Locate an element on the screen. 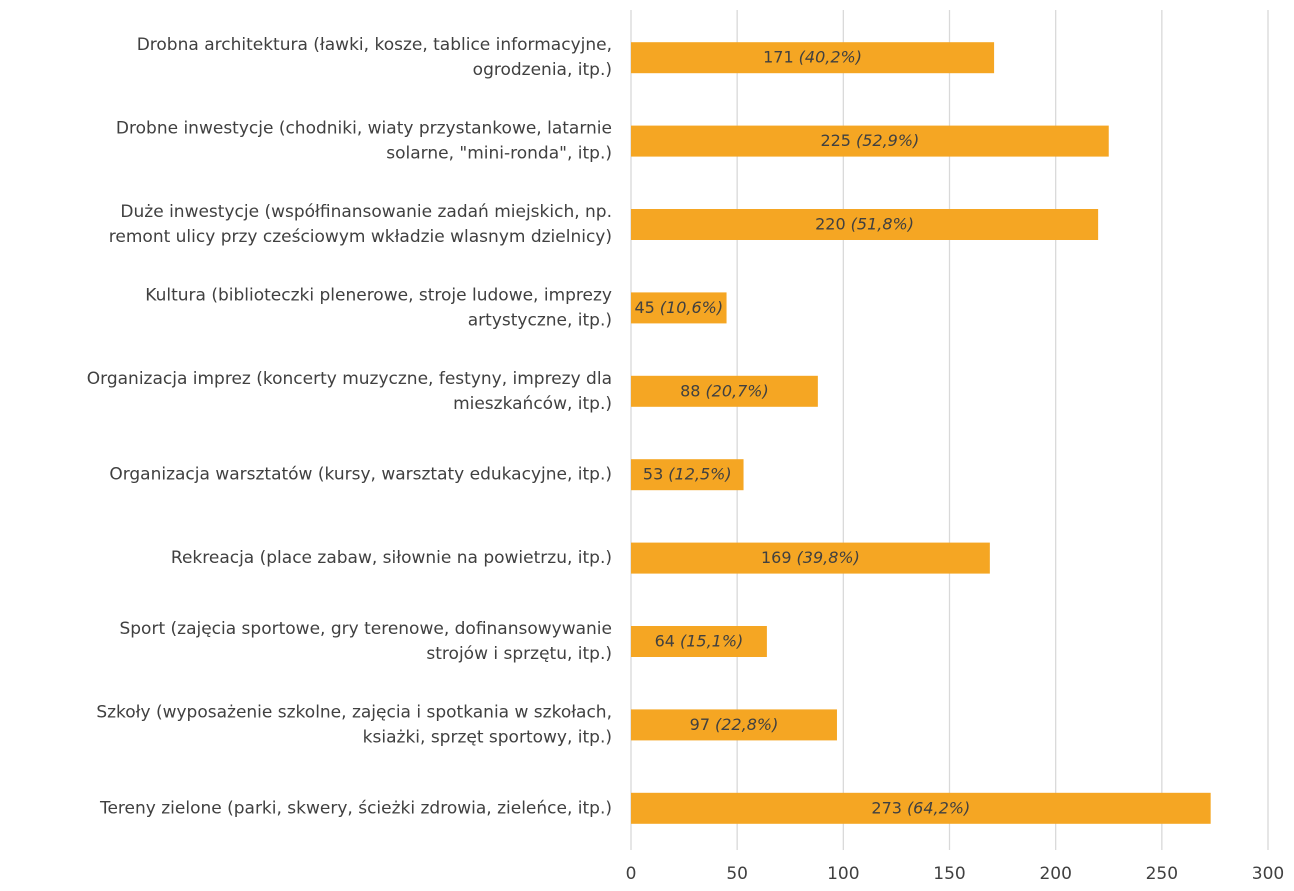 This screenshot has width=1294, height=891. x-tick-label: 150 is located at coordinates (949, 874).